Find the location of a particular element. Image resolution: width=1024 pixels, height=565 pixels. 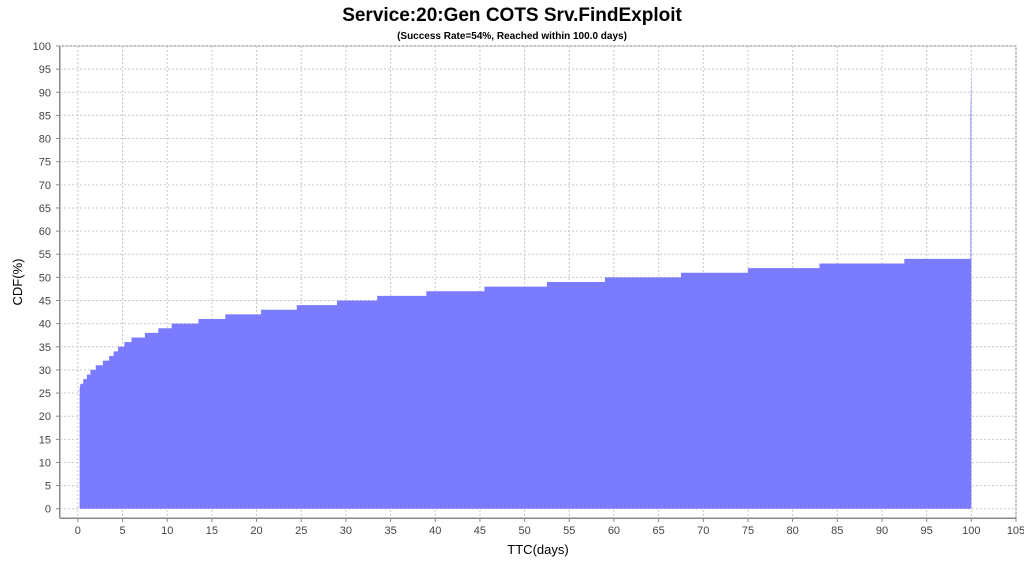

x-tick-label: 45 is located at coordinates (480, 531).